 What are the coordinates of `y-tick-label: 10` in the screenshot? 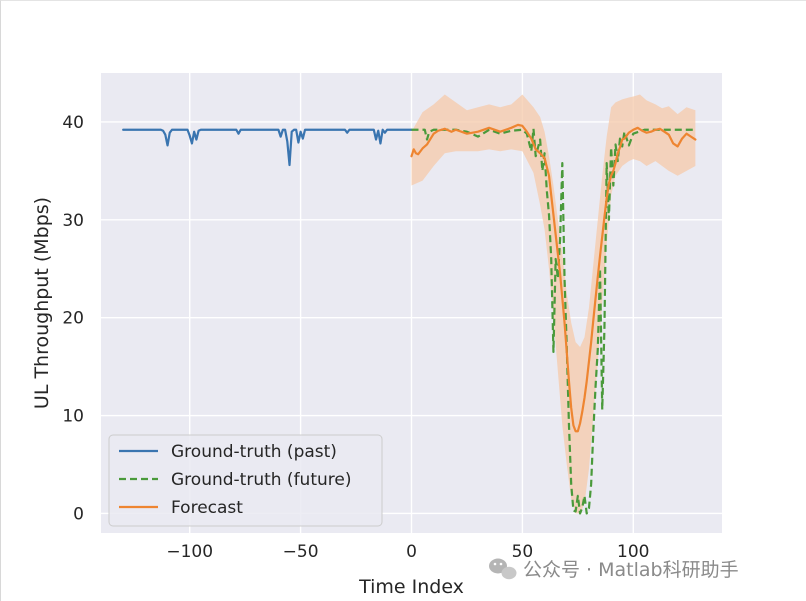 It's located at (73, 417).